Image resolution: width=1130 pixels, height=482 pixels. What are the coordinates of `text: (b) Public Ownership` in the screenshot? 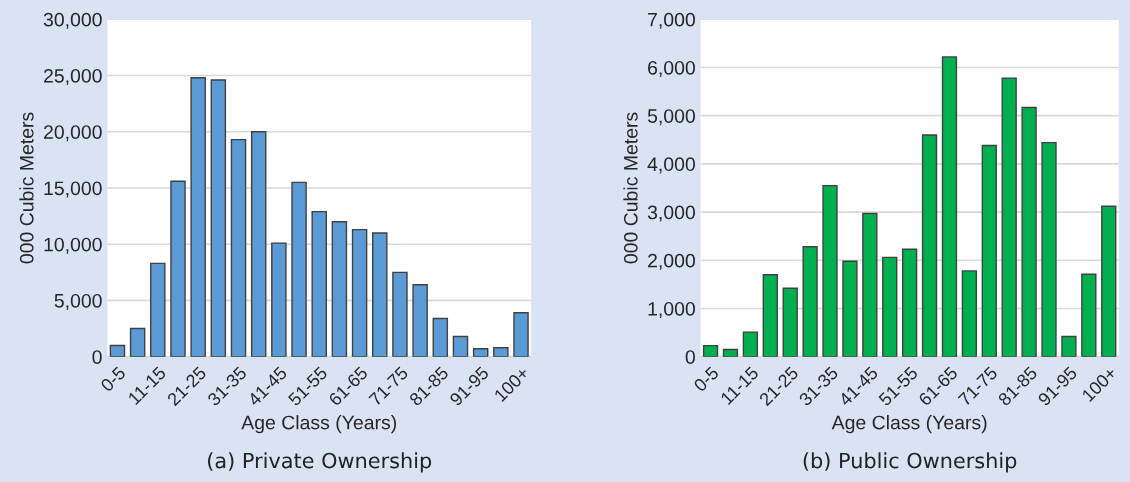 It's located at (910, 462).